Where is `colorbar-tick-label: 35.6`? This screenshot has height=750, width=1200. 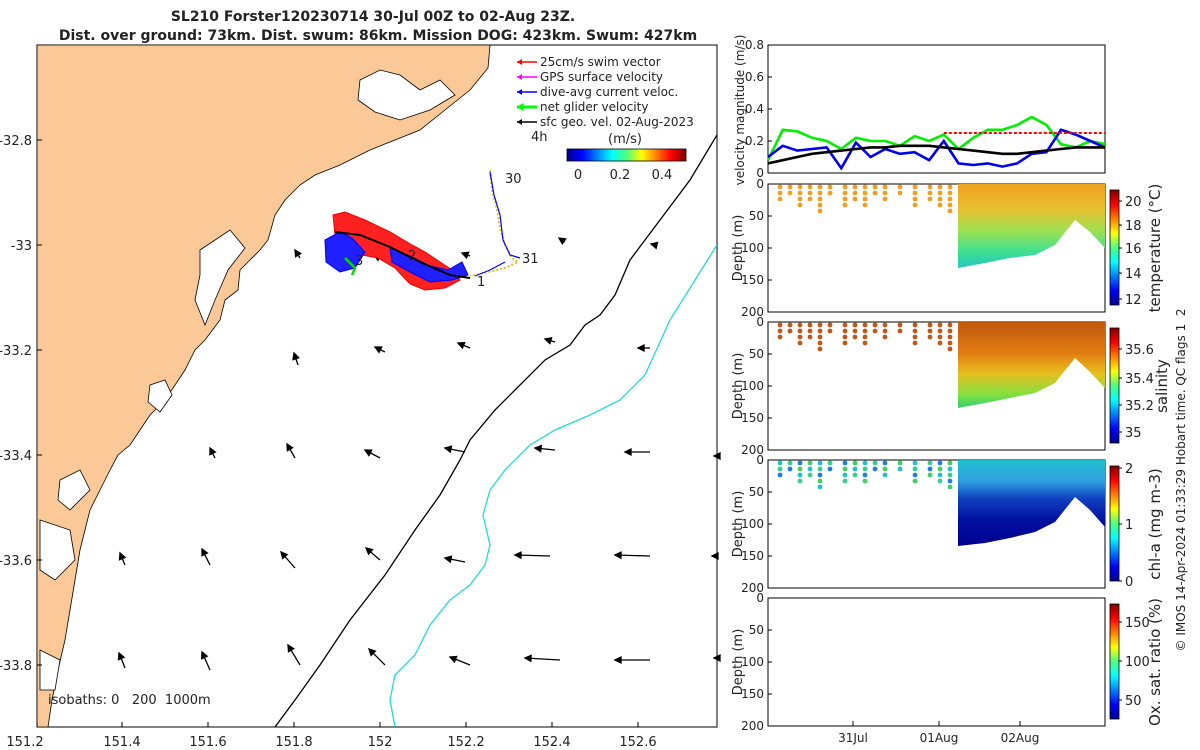
colorbar-tick-label: 35.6 is located at coordinates (1139, 350).